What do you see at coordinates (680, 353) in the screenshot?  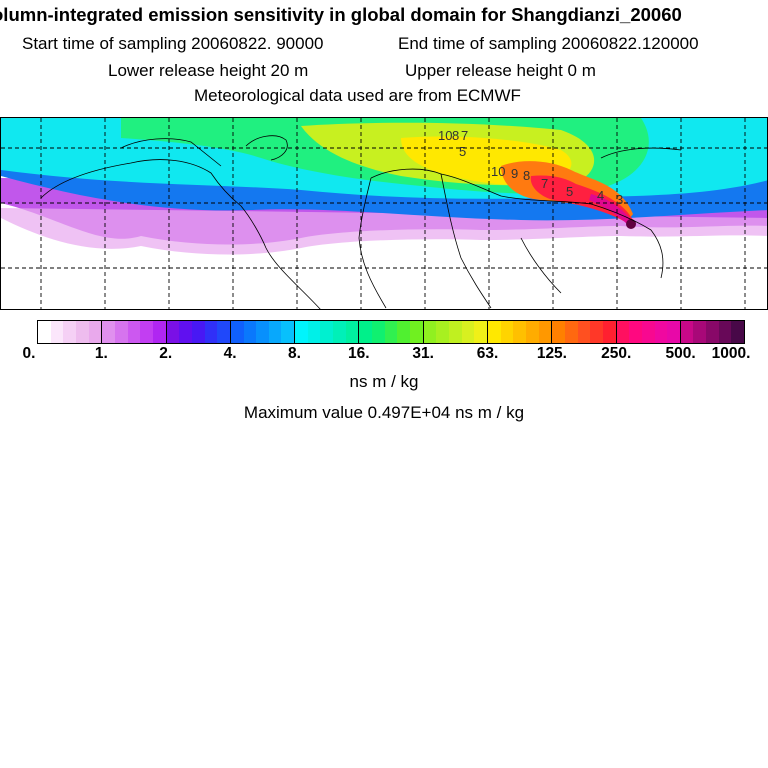 I see `colorbar-tick-label: 500.` at bounding box center [680, 353].